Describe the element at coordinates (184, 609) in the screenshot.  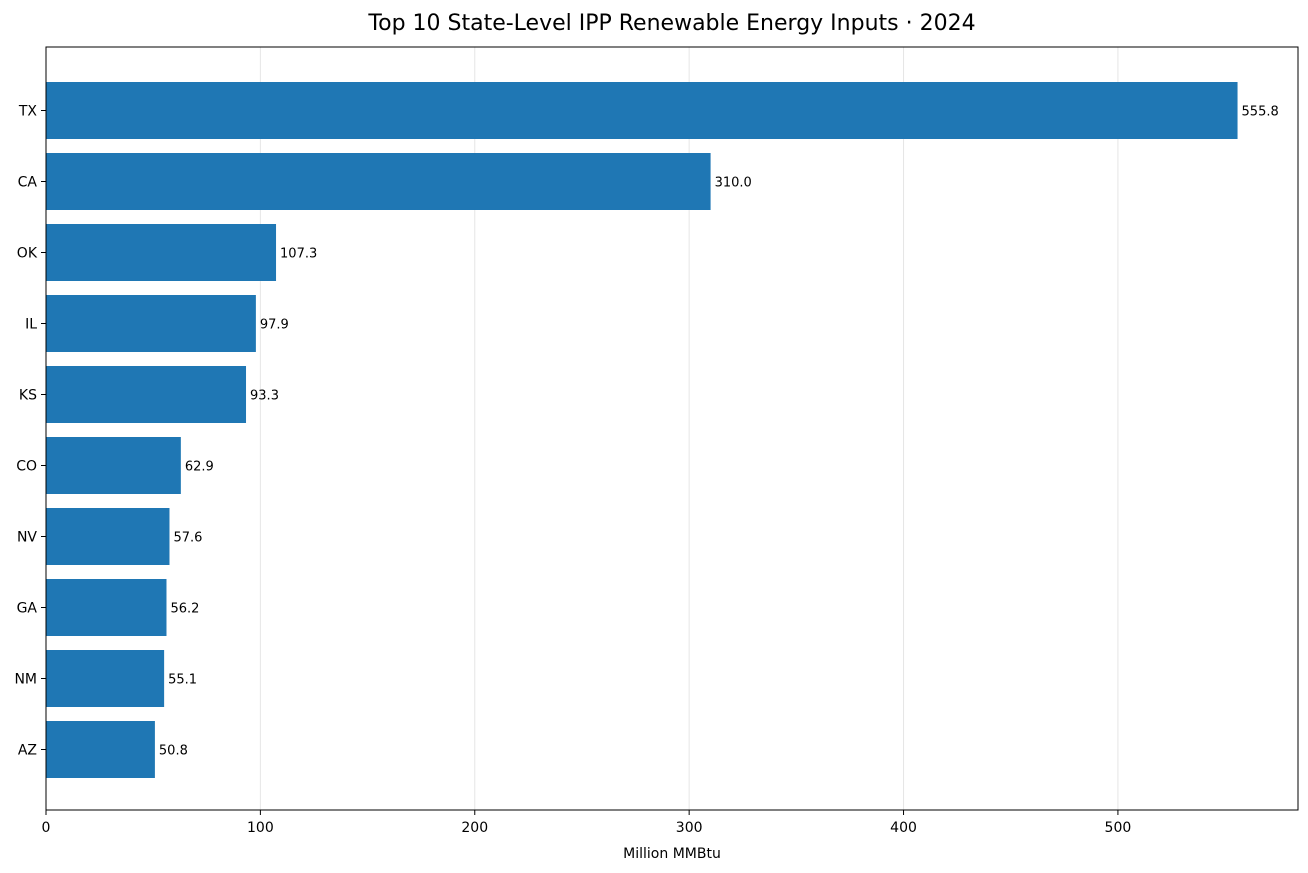
I see `data-label-ga: 56.2` at that location.